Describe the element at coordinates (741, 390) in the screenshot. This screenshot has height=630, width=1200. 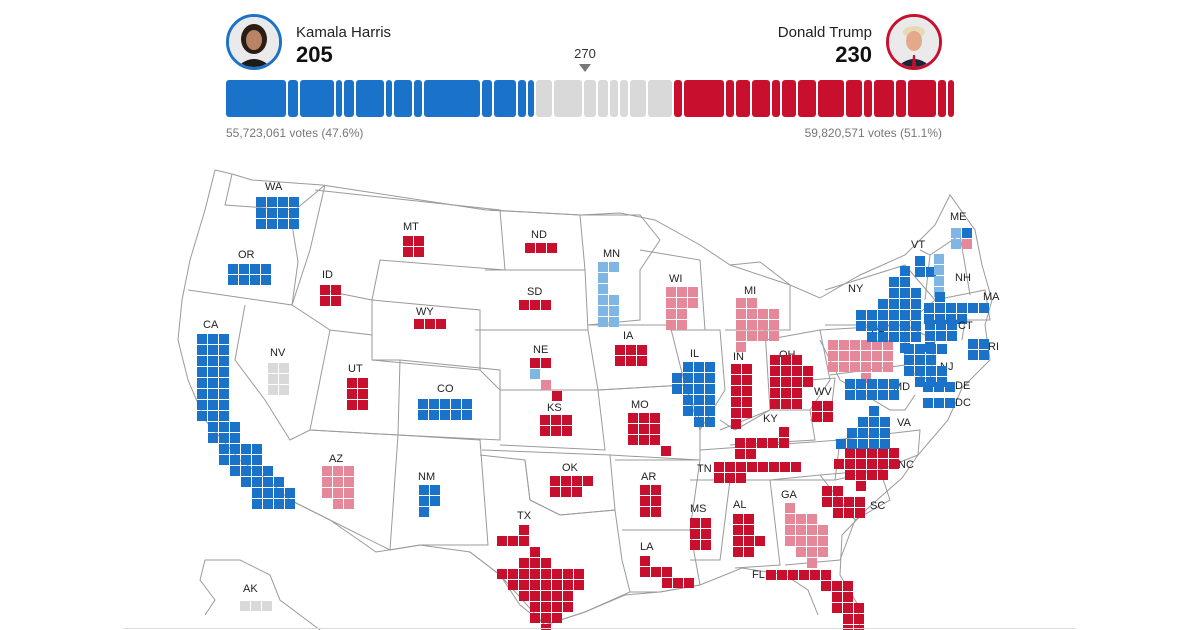
I see `state-in: IN` at that location.